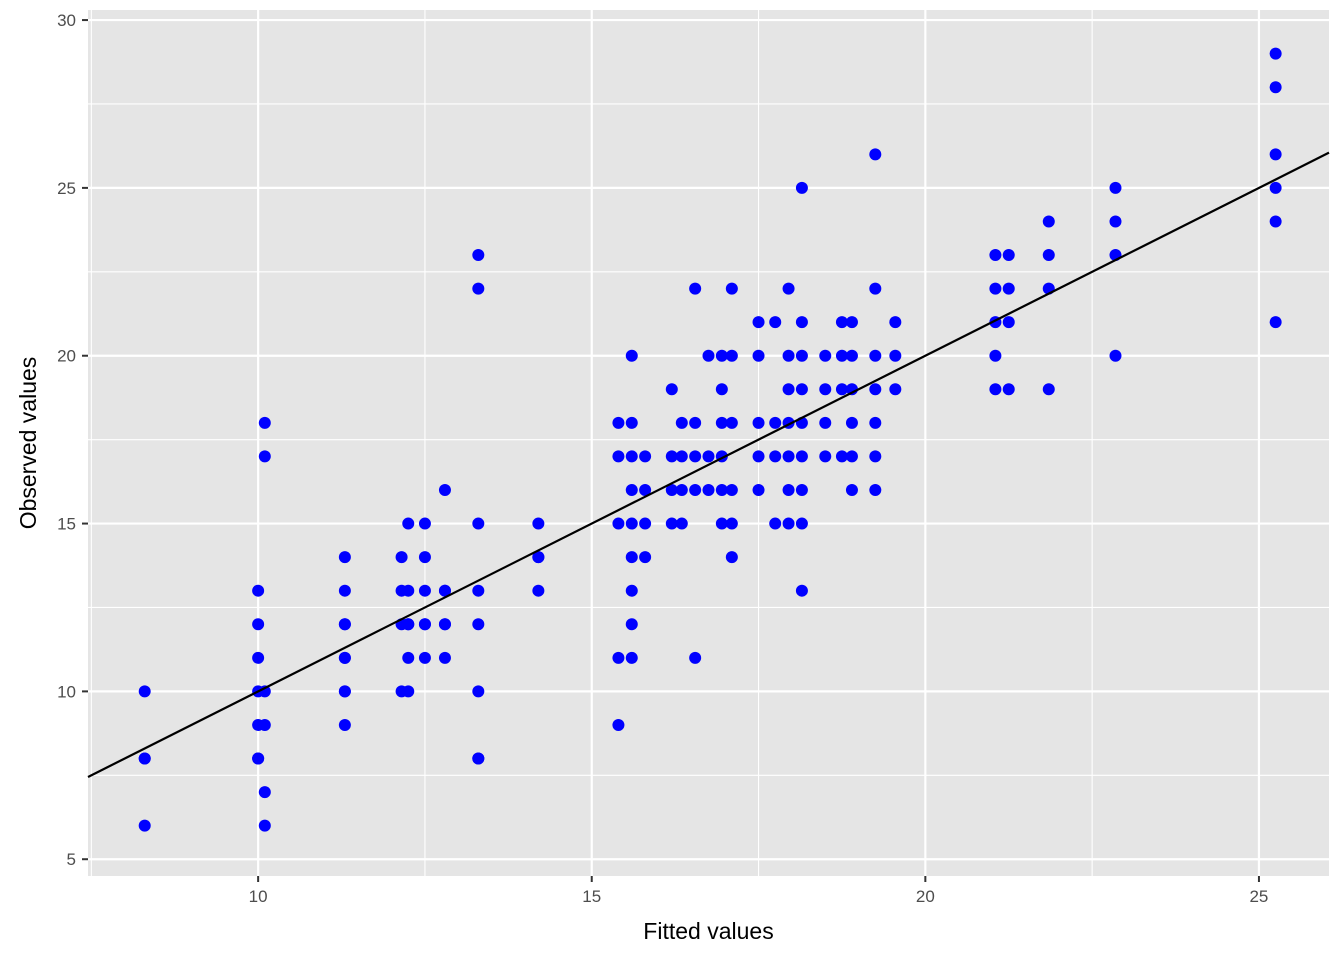 The height and width of the screenshot is (960, 1344). I want to click on y-tick-label: 5, so click(71, 859).